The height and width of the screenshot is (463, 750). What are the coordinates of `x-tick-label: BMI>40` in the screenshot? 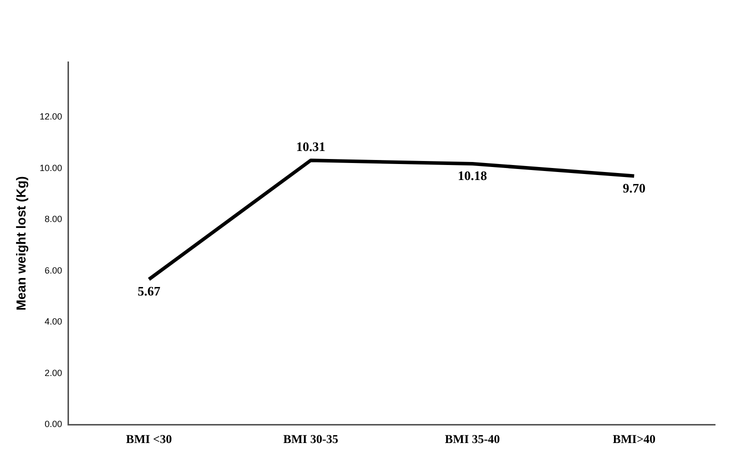 It's located at (634, 439).